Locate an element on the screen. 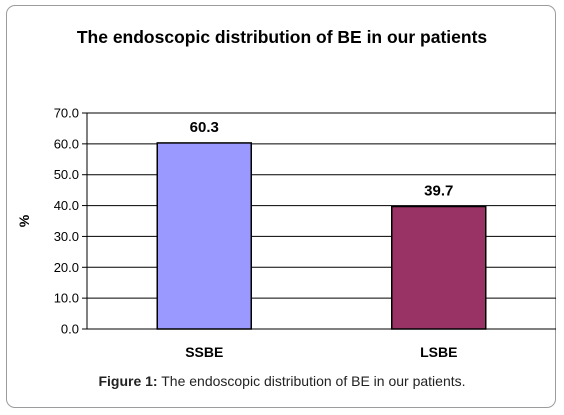 This screenshot has width=564, height=415. data-label: 39.7 is located at coordinates (438, 190).